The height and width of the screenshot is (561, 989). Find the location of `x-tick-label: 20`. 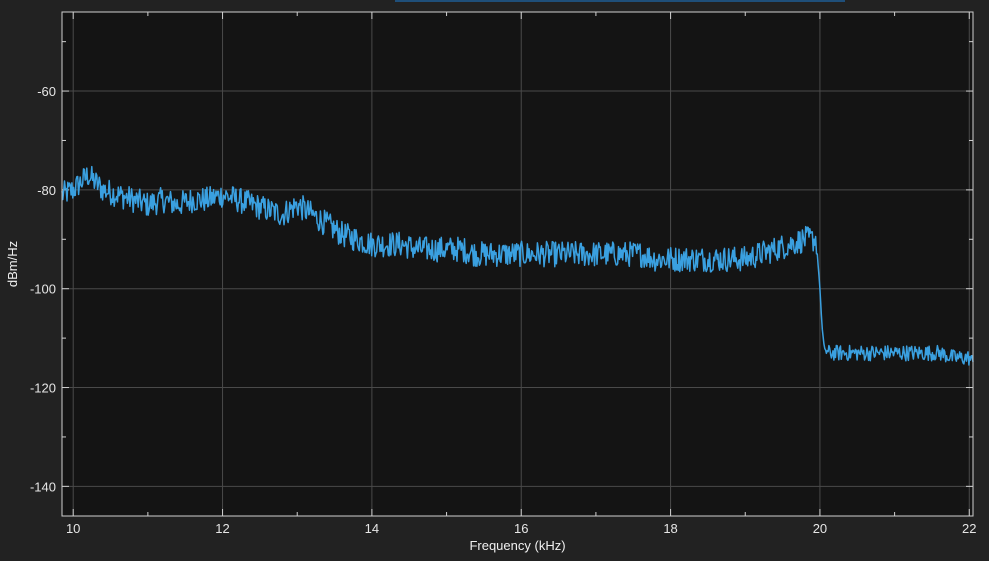

x-tick-label: 20 is located at coordinates (820, 528).